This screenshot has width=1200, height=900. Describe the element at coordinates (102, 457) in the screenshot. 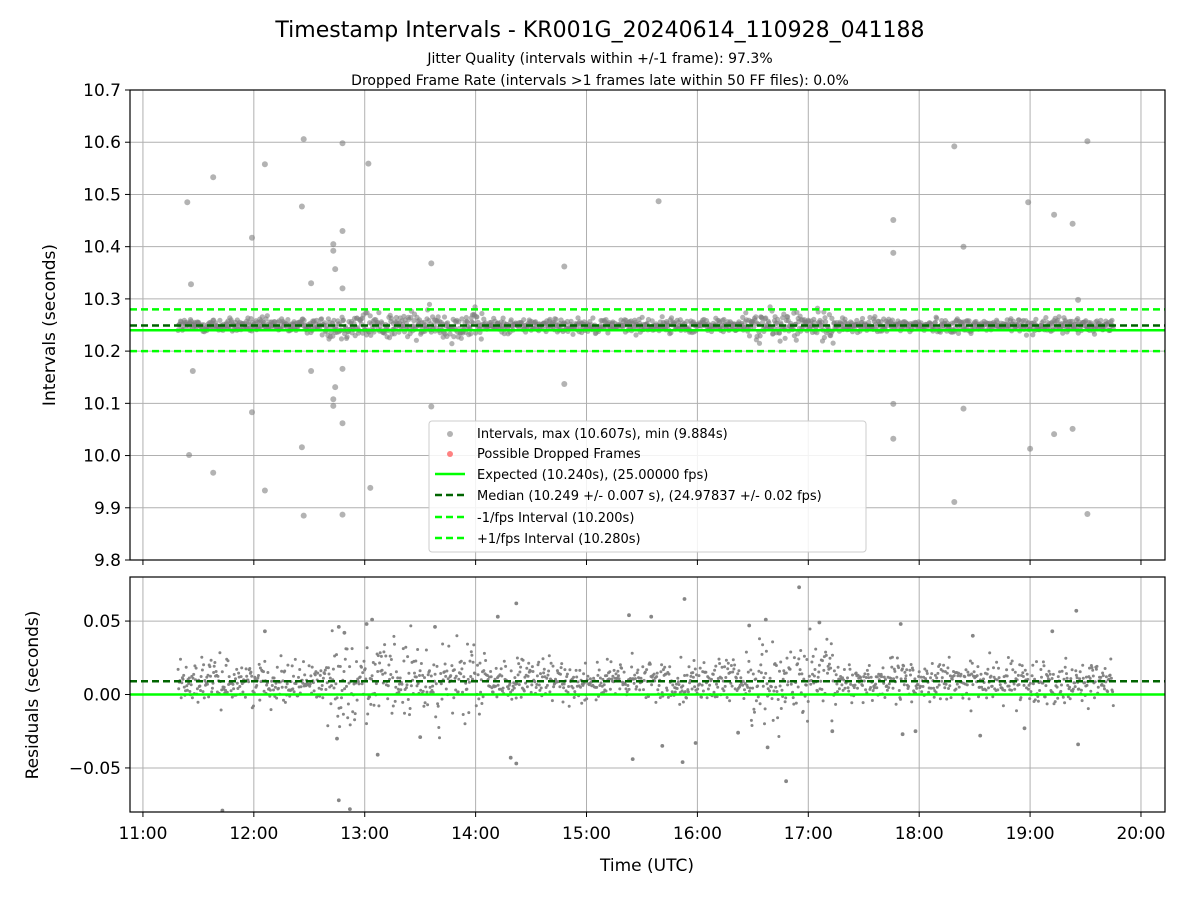

I see `y-tick-label: 10.0` at that location.